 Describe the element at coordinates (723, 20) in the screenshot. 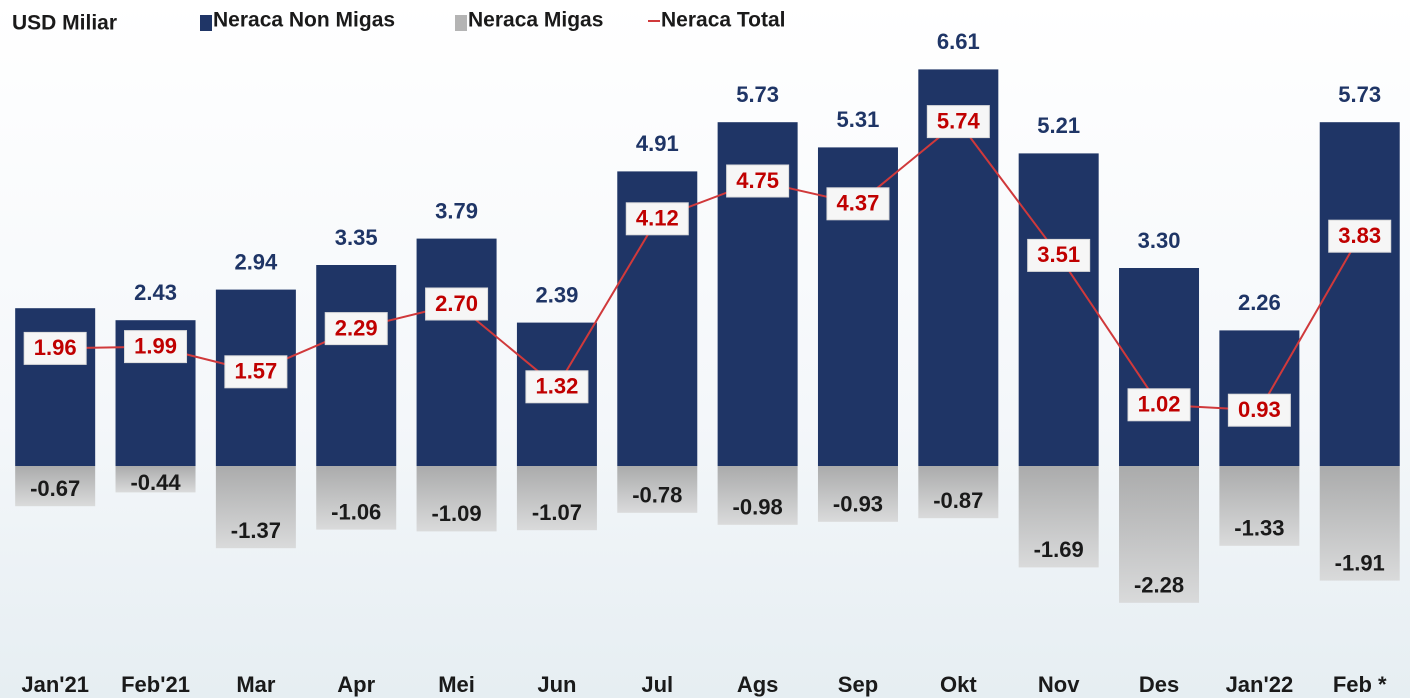

I see `legend-label: Neraca Total` at that location.